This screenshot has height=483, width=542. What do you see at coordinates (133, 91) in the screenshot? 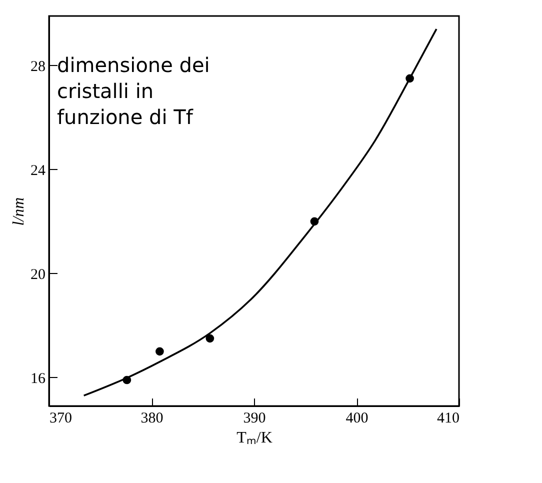
I see `annotation: dimensione dei cristalli in funzione di Tf` at bounding box center [133, 91].